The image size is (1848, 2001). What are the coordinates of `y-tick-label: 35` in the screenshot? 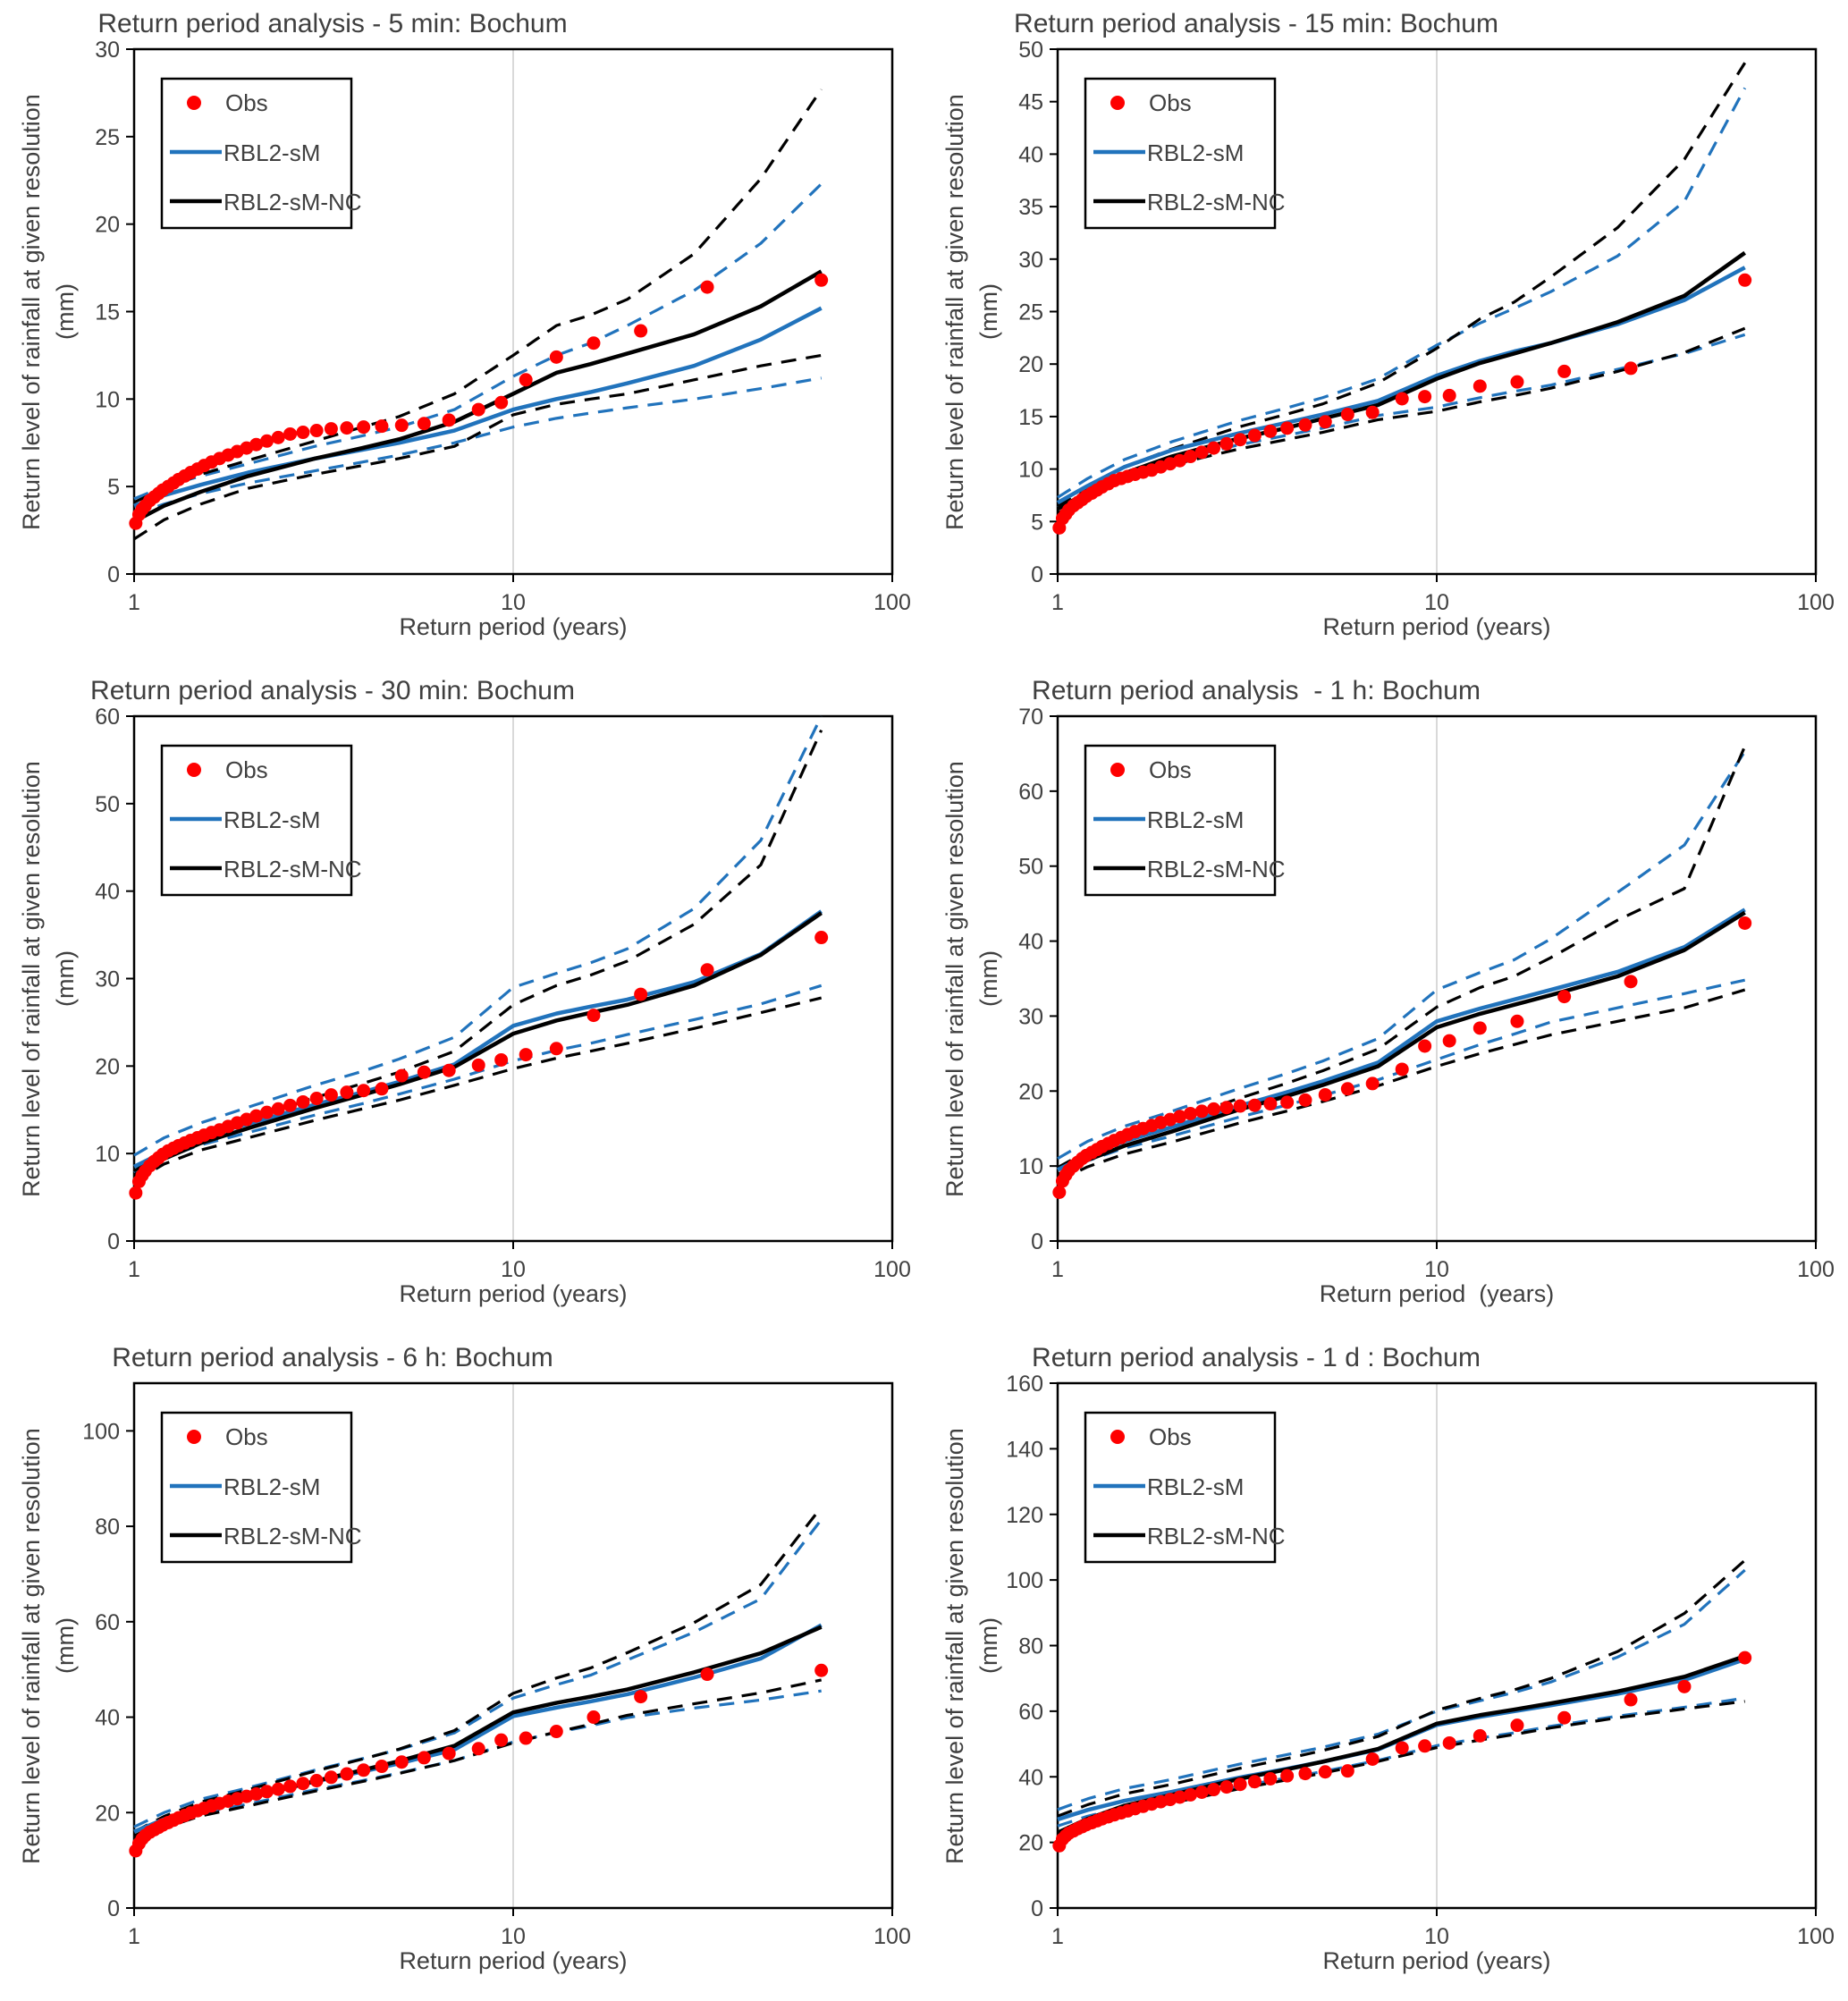 It's located at (1030, 207).